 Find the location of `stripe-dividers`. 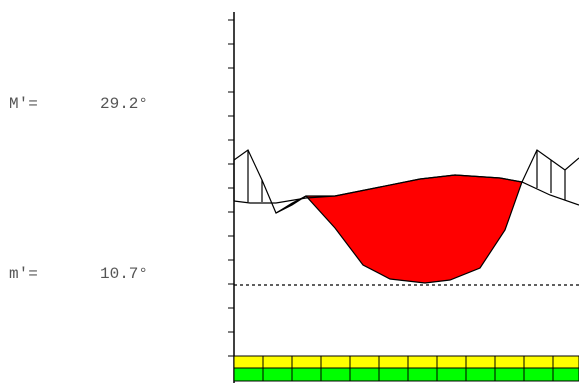

stripe-dividers is located at coordinates (408, 368).